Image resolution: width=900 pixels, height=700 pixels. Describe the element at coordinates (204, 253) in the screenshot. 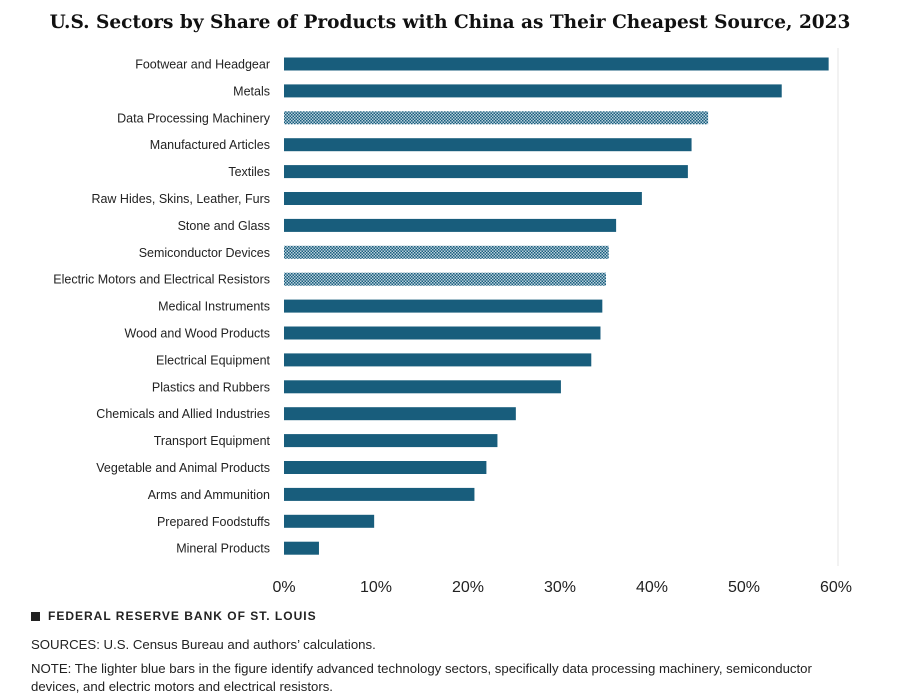

I see `category-label: Semiconductor Devices` at that location.